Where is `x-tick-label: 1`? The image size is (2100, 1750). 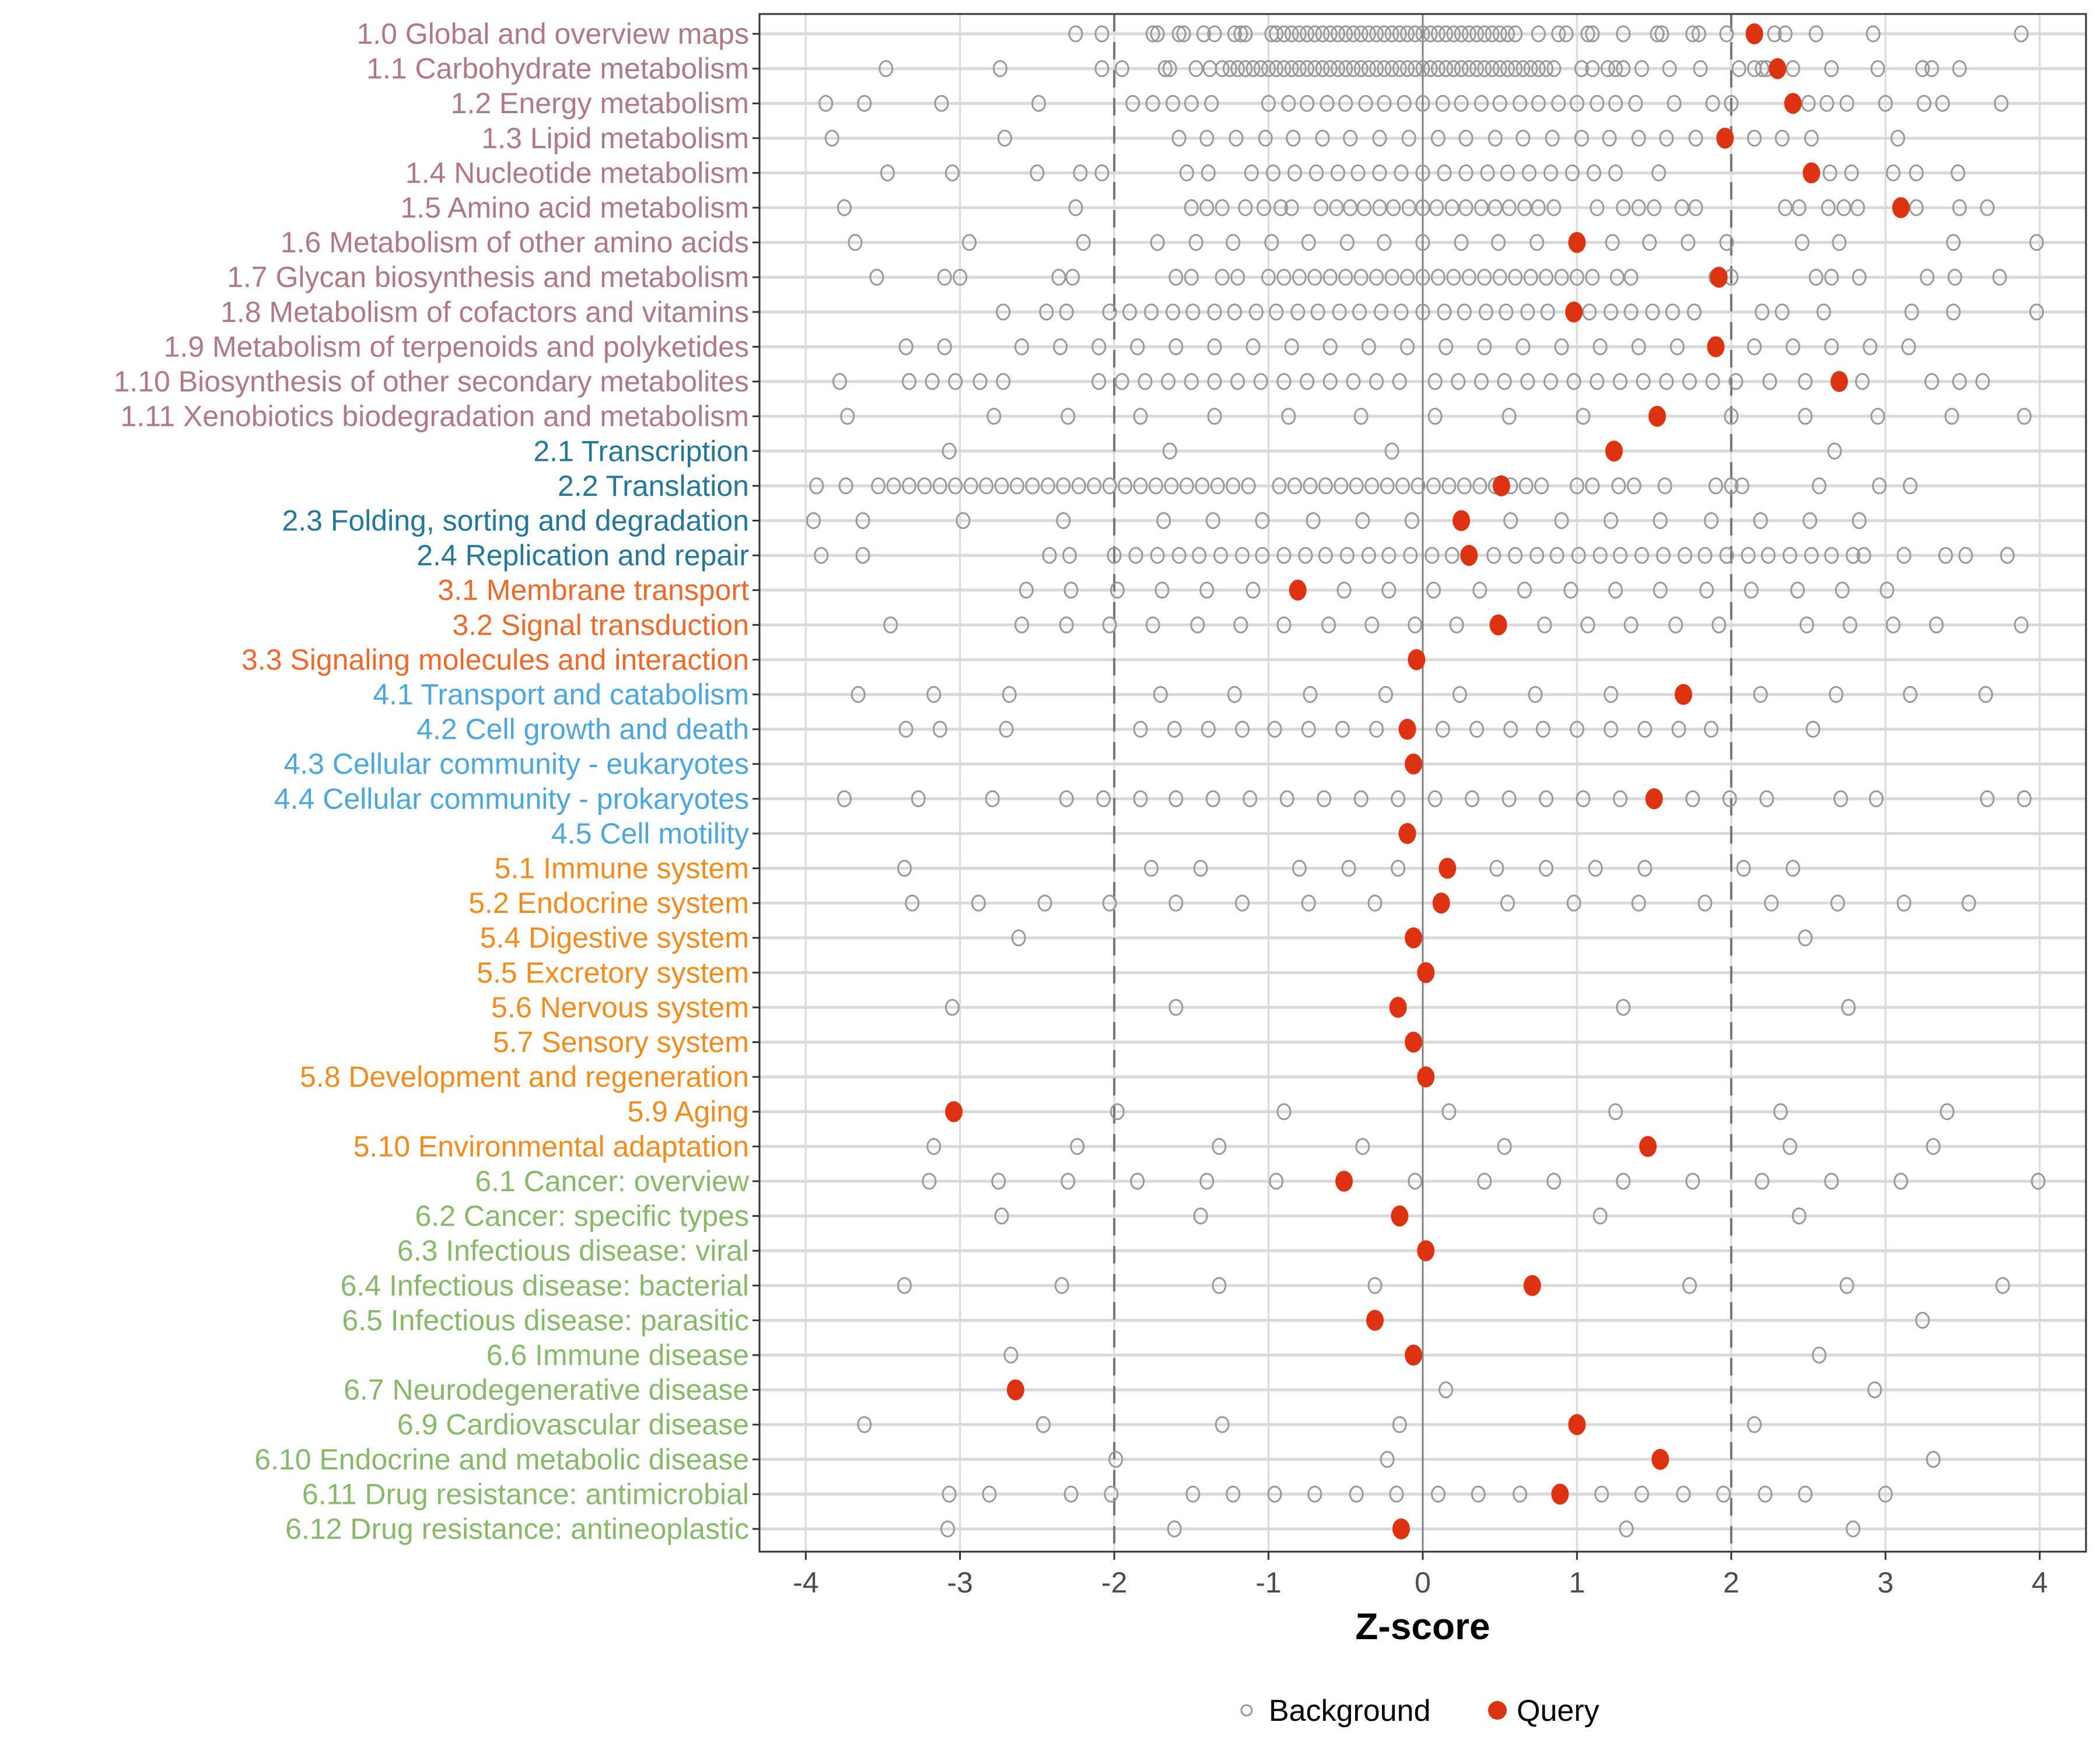
x-tick-label: 1 is located at coordinates (1577, 1582).